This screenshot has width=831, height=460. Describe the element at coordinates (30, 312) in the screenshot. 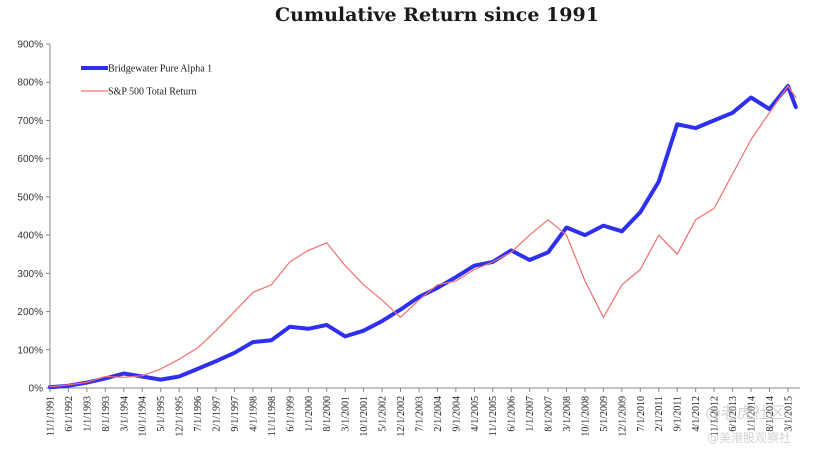

I see `y-tick-label: 200%` at that location.